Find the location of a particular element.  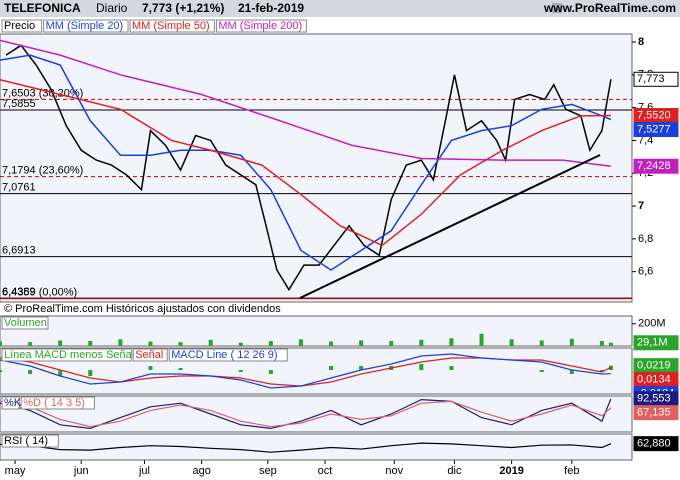

x-tick-label: nov is located at coordinates (394, 471).